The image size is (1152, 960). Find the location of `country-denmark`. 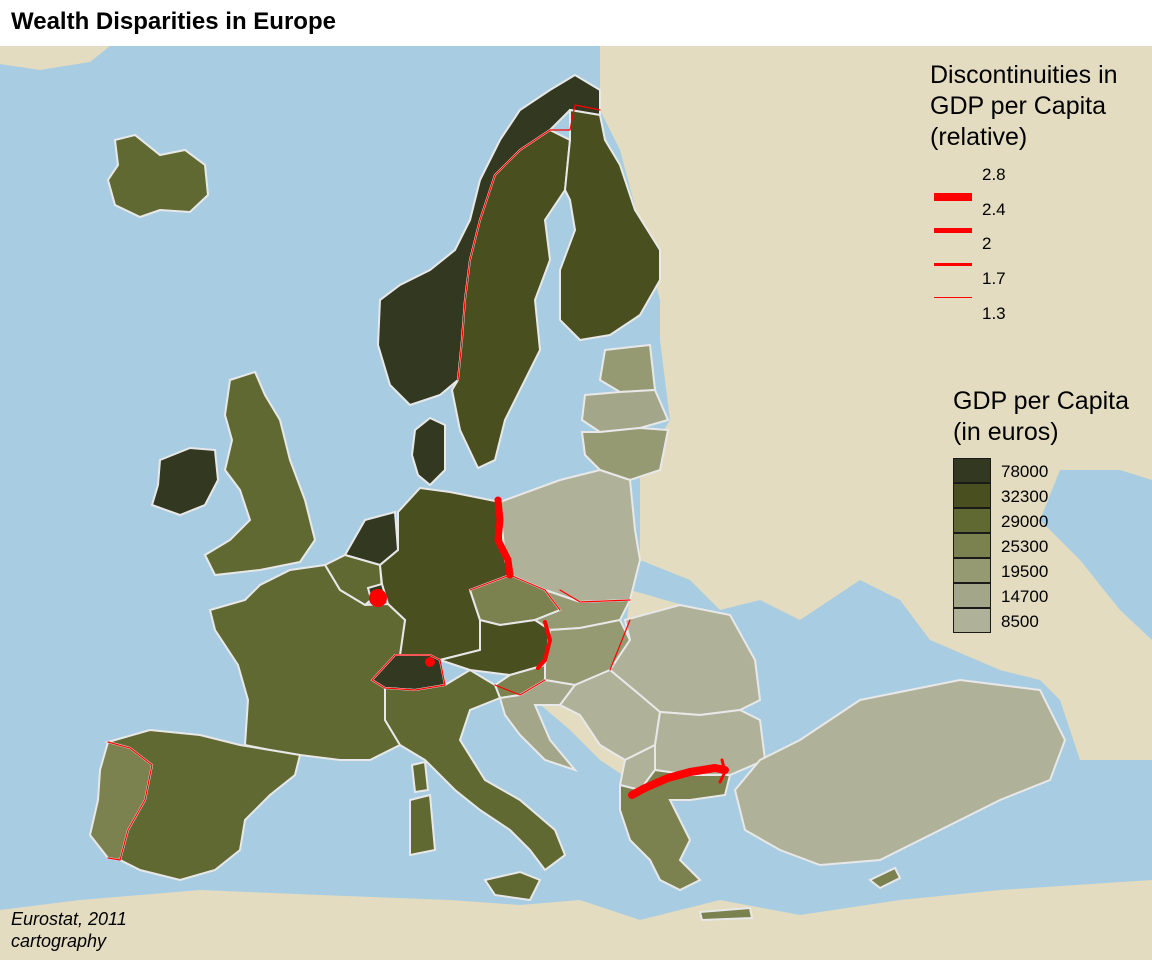

country-denmark is located at coordinates (428, 451).